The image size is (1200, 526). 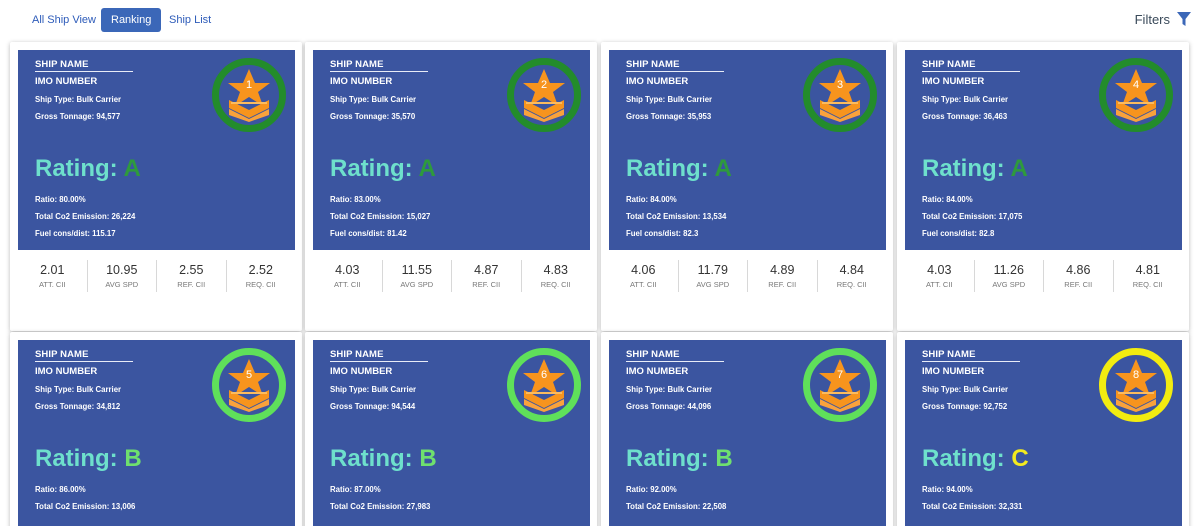 What do you see at coordinates (190, 20) in the screenshot?
I see `tab-ship-list: Ship List` at bounding box center [190, 20].